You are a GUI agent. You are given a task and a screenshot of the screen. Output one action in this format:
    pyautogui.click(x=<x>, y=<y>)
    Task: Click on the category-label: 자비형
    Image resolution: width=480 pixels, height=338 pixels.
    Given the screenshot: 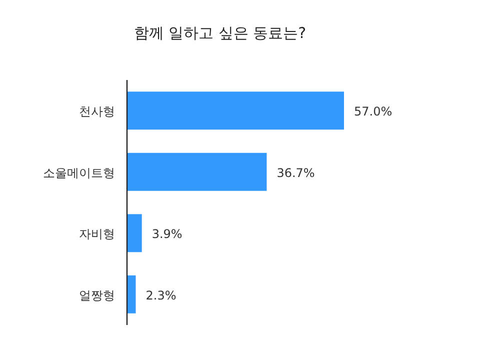 What is the action you would take?
    pyautogui.click(x=97, y=234)
    